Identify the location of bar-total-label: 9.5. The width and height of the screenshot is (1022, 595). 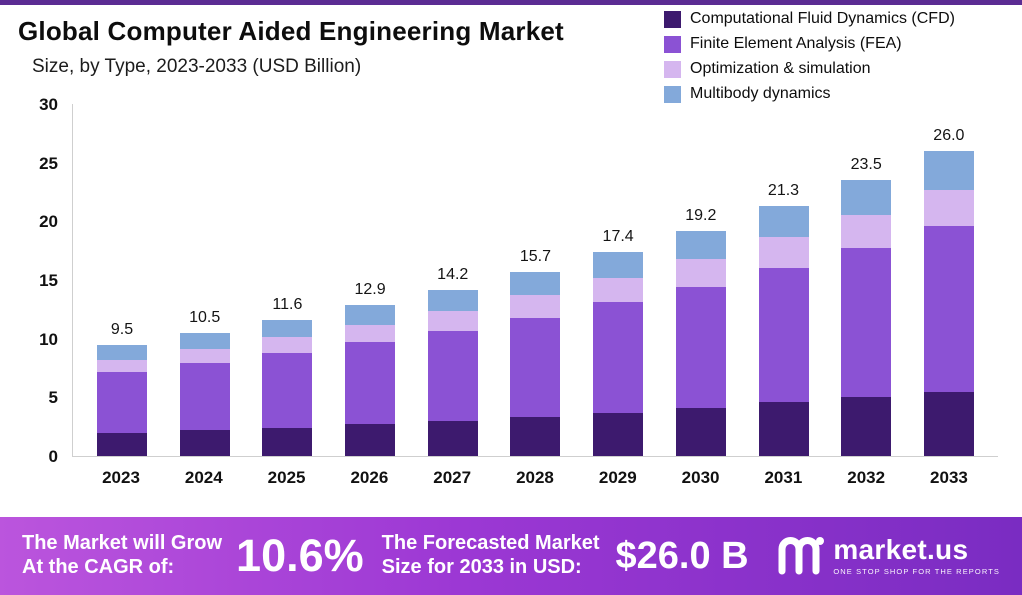
(122, 329).